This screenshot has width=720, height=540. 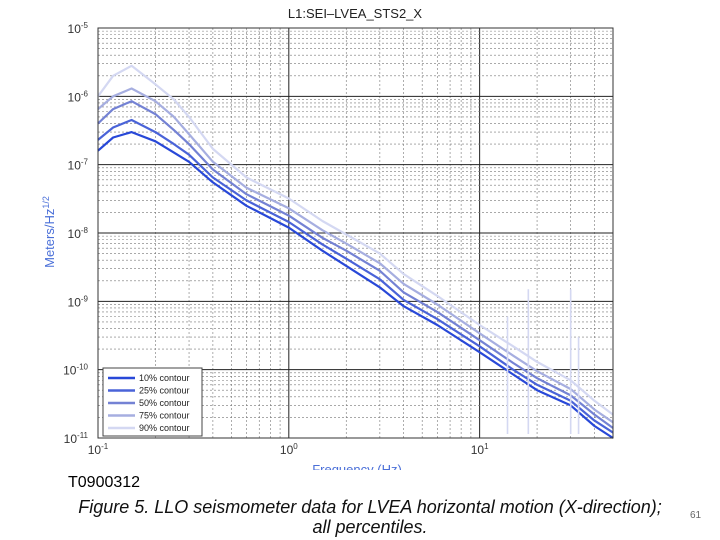 I want to click on x-axis-label: Frequency (Hz), so click(x=357, y=466).